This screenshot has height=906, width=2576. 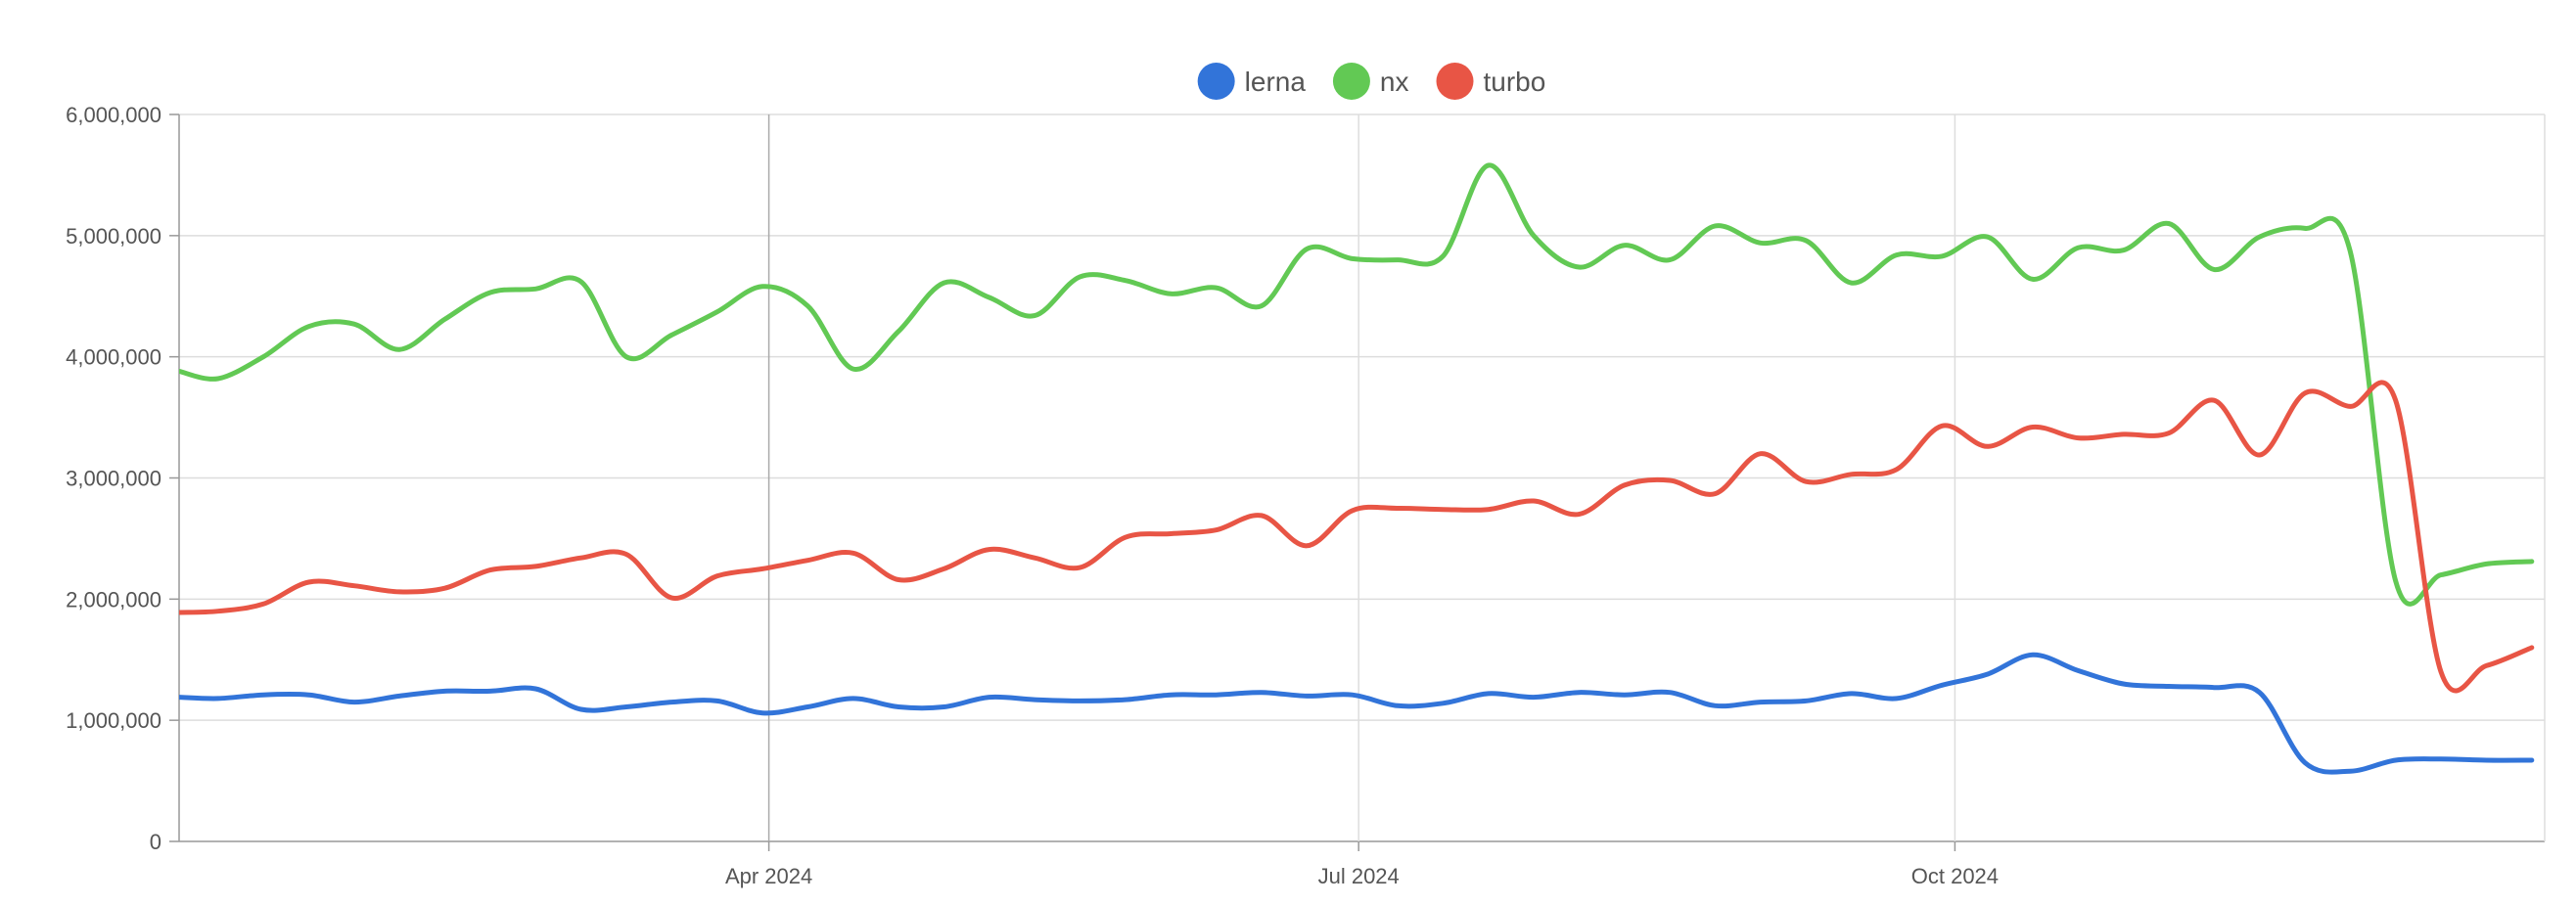 I want to click on series-line-lerna, so click(x=1357, y=713).